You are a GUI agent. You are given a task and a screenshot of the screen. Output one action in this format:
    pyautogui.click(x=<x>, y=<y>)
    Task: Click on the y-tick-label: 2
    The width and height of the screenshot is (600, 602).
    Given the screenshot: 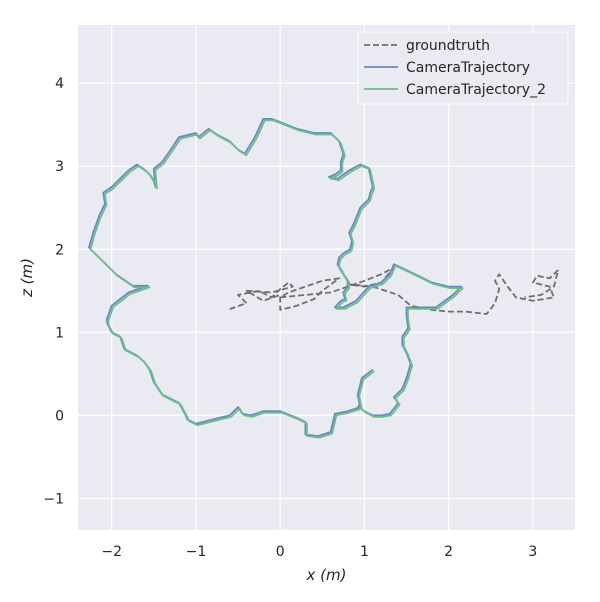 What is the action you would take?
    pyautogui.click(x=59, y=250)
    